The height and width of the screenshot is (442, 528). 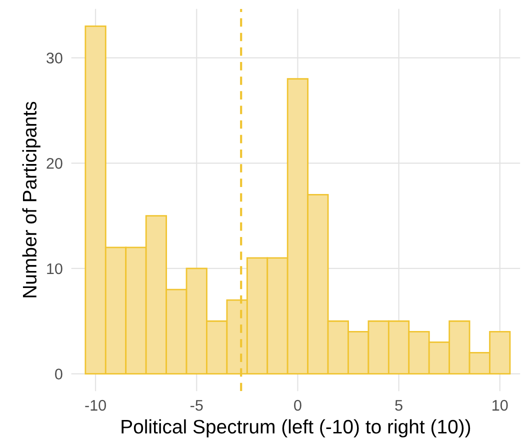 I want to click on x-axis-title: Political Spectrum (left (-10) to right (10)), so click(x=296, y=428).